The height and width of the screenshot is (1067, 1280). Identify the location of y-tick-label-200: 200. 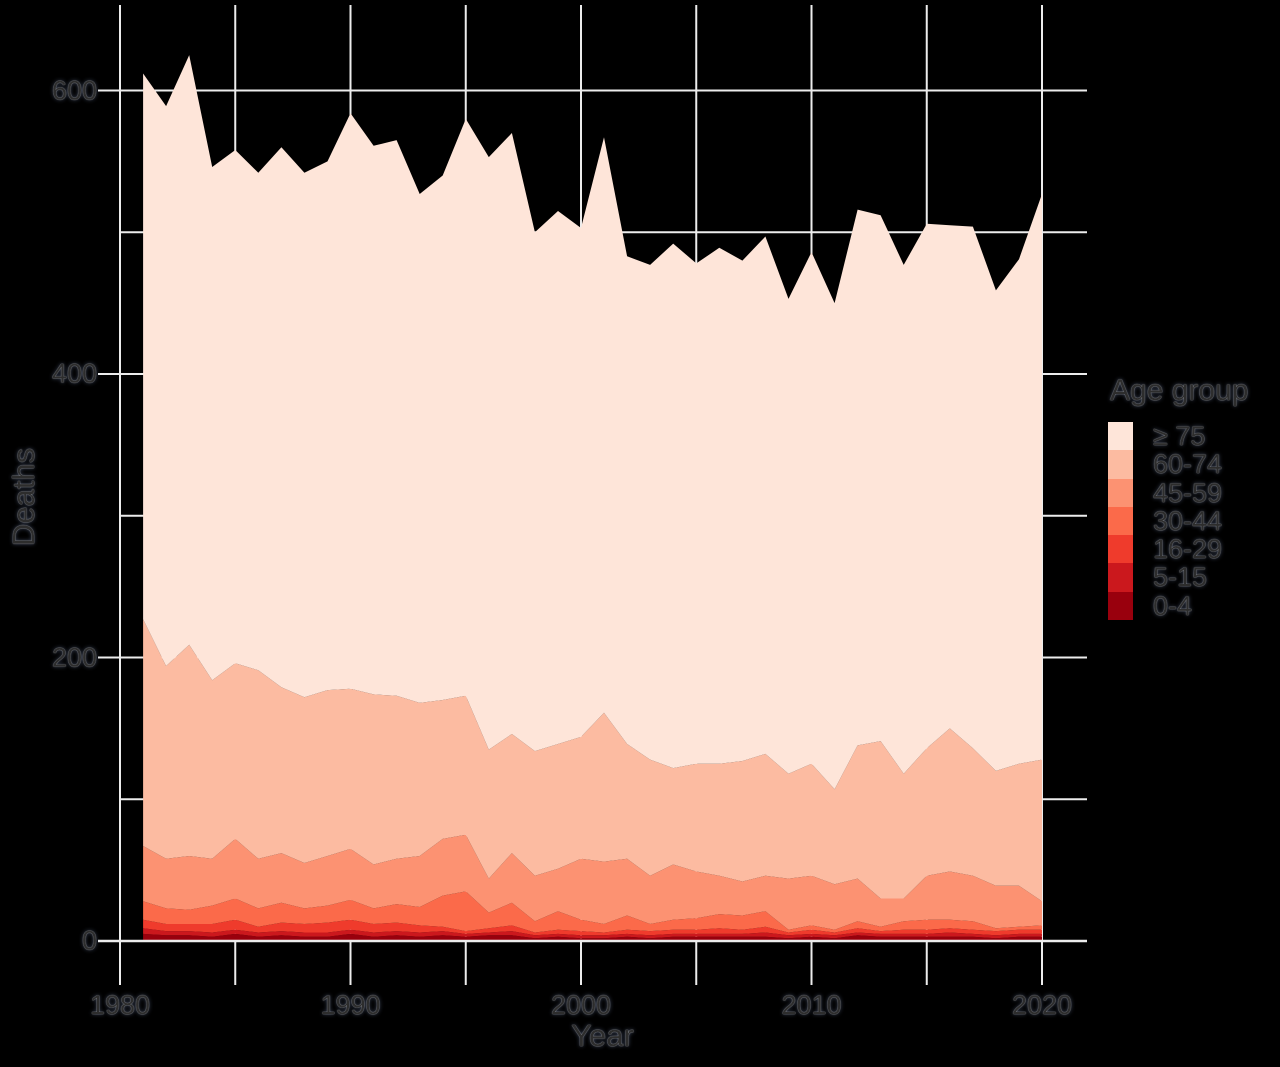
(74, 657).